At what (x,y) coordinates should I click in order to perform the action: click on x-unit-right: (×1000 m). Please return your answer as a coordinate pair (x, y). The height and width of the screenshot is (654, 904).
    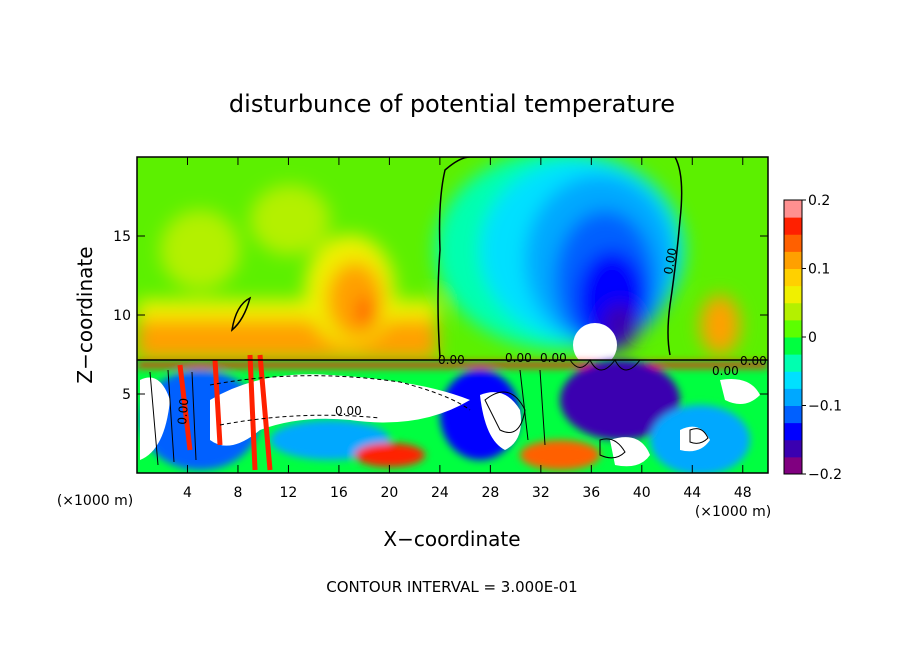
    Looking at the image, I should click on (733, 512).